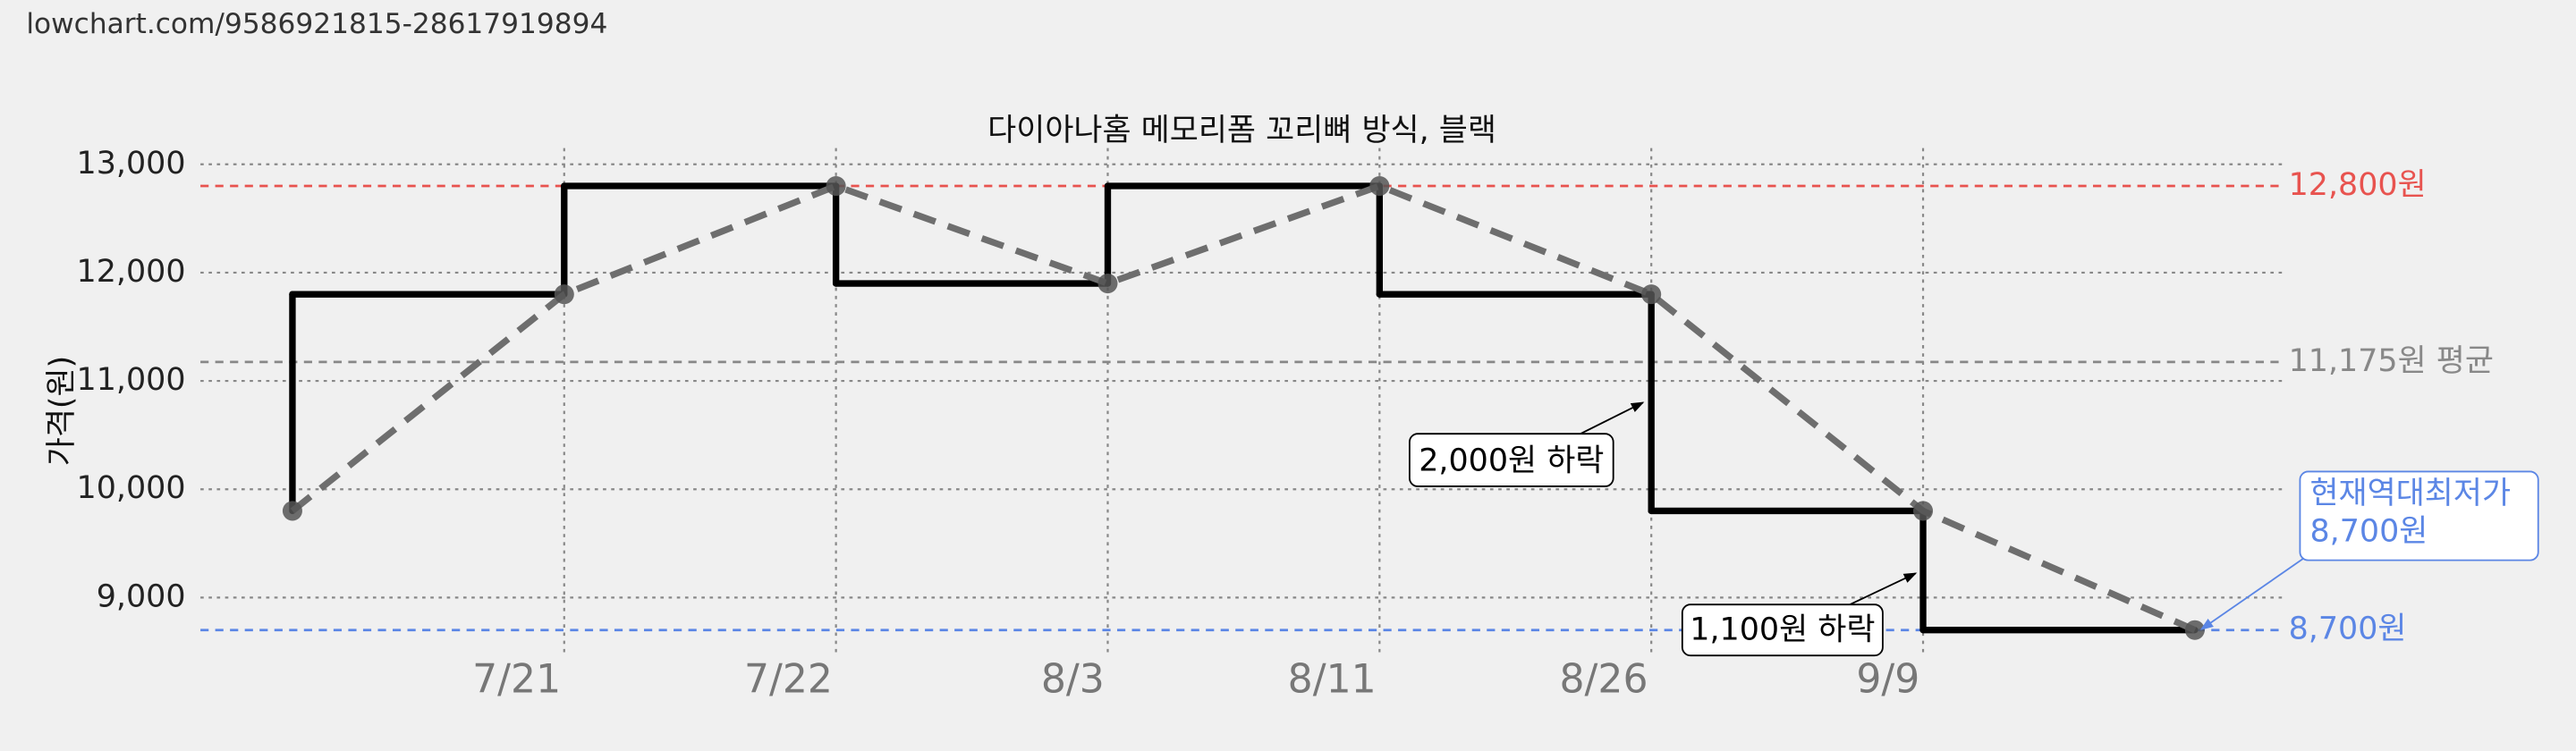  I want to click on url: lowchart.com/9586921815-28617919894, so click(316, 24).